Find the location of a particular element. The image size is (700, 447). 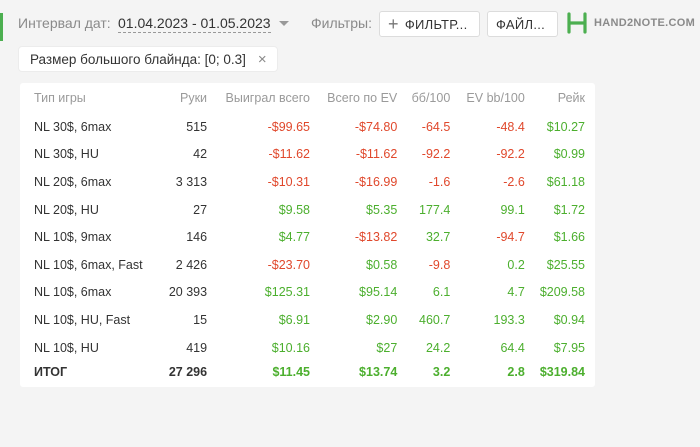

hands-cell: 15 is located at coordinates (200, 319).